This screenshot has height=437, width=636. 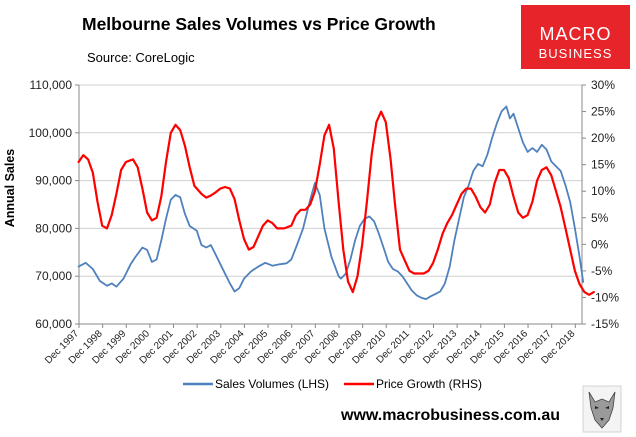 What do you see at coordinates (600, 204) in the screenshot?
I see `y-axis-right-ticks: -15% -10% -5% 0% 5% 10% 15% 20% 25% 30%` at bounding box center [600, 204].